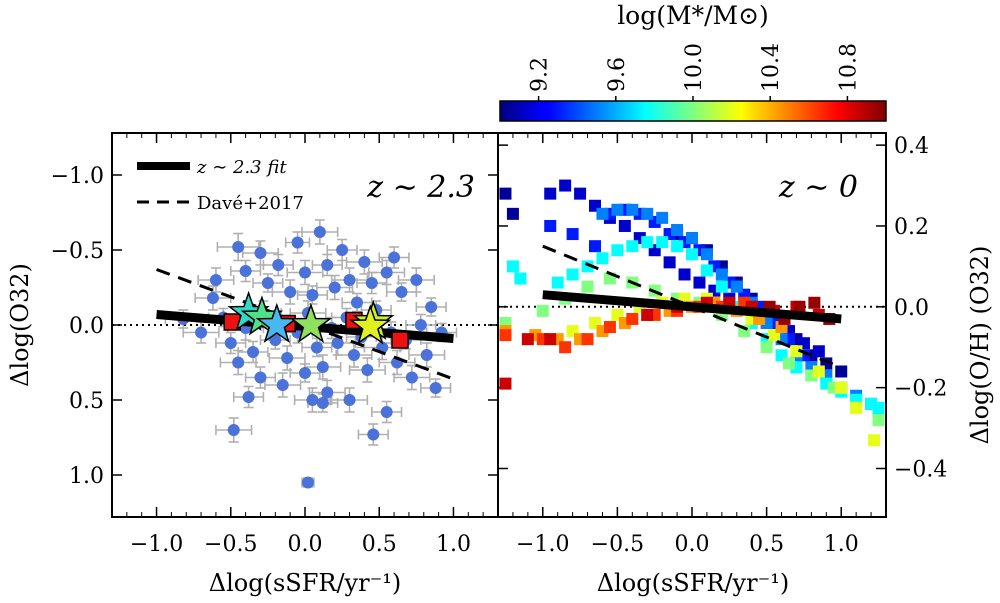 Image resolution: width=1000 pixels, height=603 pixels. I want to click on binned-square, so click(400, 340).